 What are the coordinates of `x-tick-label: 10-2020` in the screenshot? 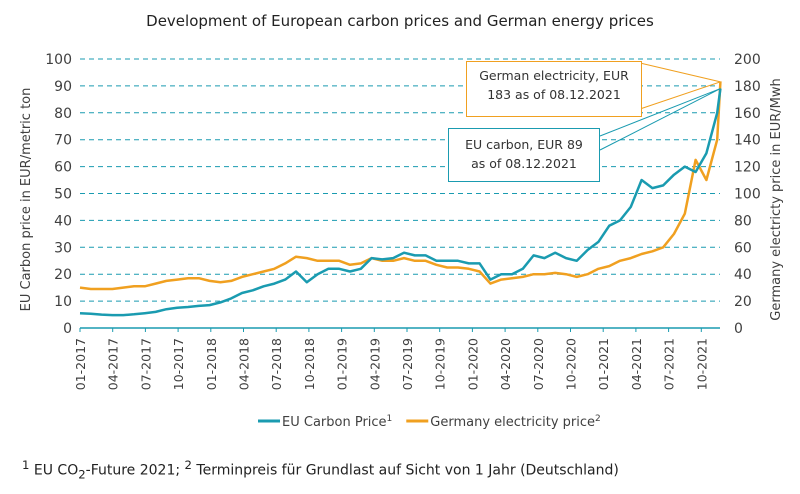 It's located at (571, 364).